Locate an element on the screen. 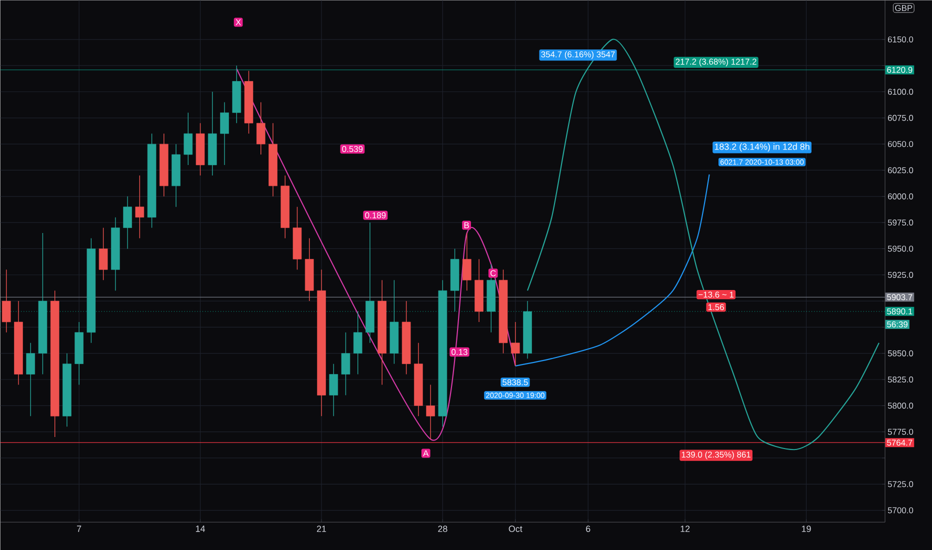 This screenshot has width=932, height=550. y-tick-label: 5800.0 is located at coordinates (901, 405).